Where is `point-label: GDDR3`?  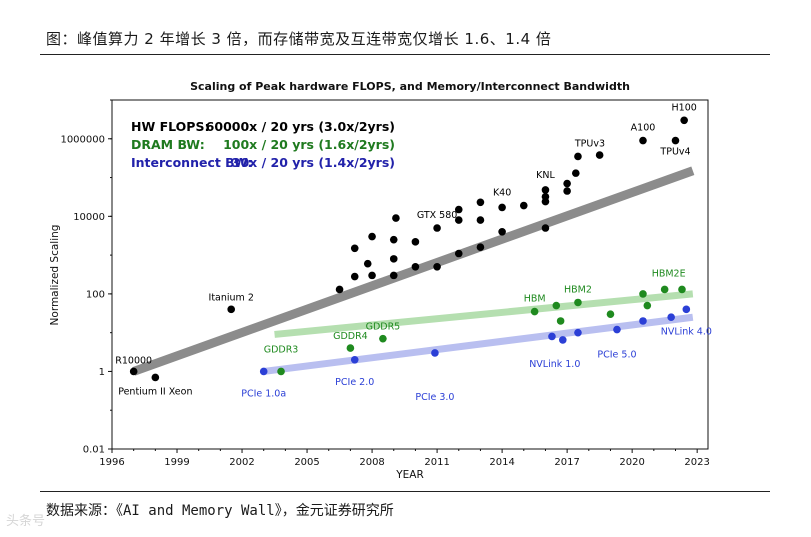 point-label: GDDR3 is located at coordinates (281, 349).